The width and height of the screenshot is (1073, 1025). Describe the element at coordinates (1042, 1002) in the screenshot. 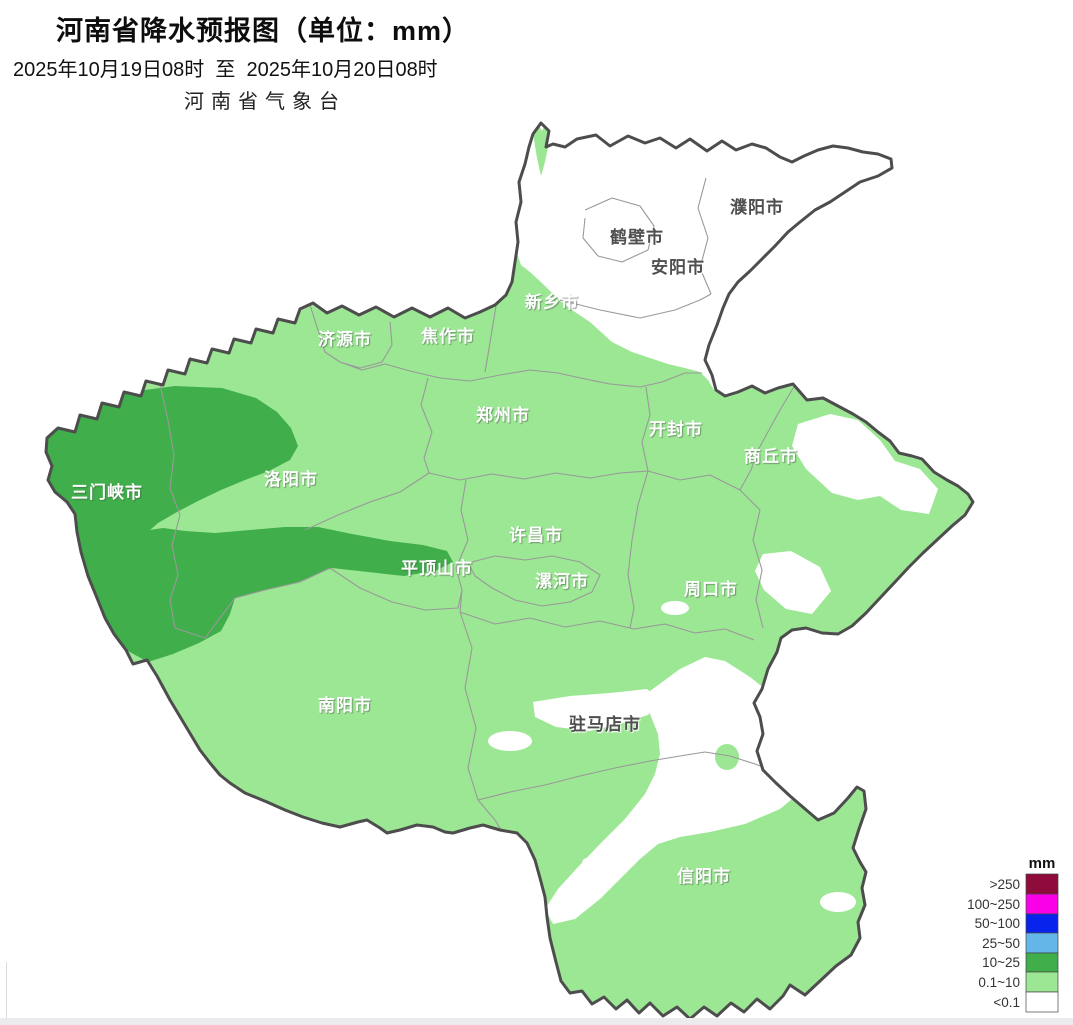

I see `legend-swatch-lt0.1` at that location.